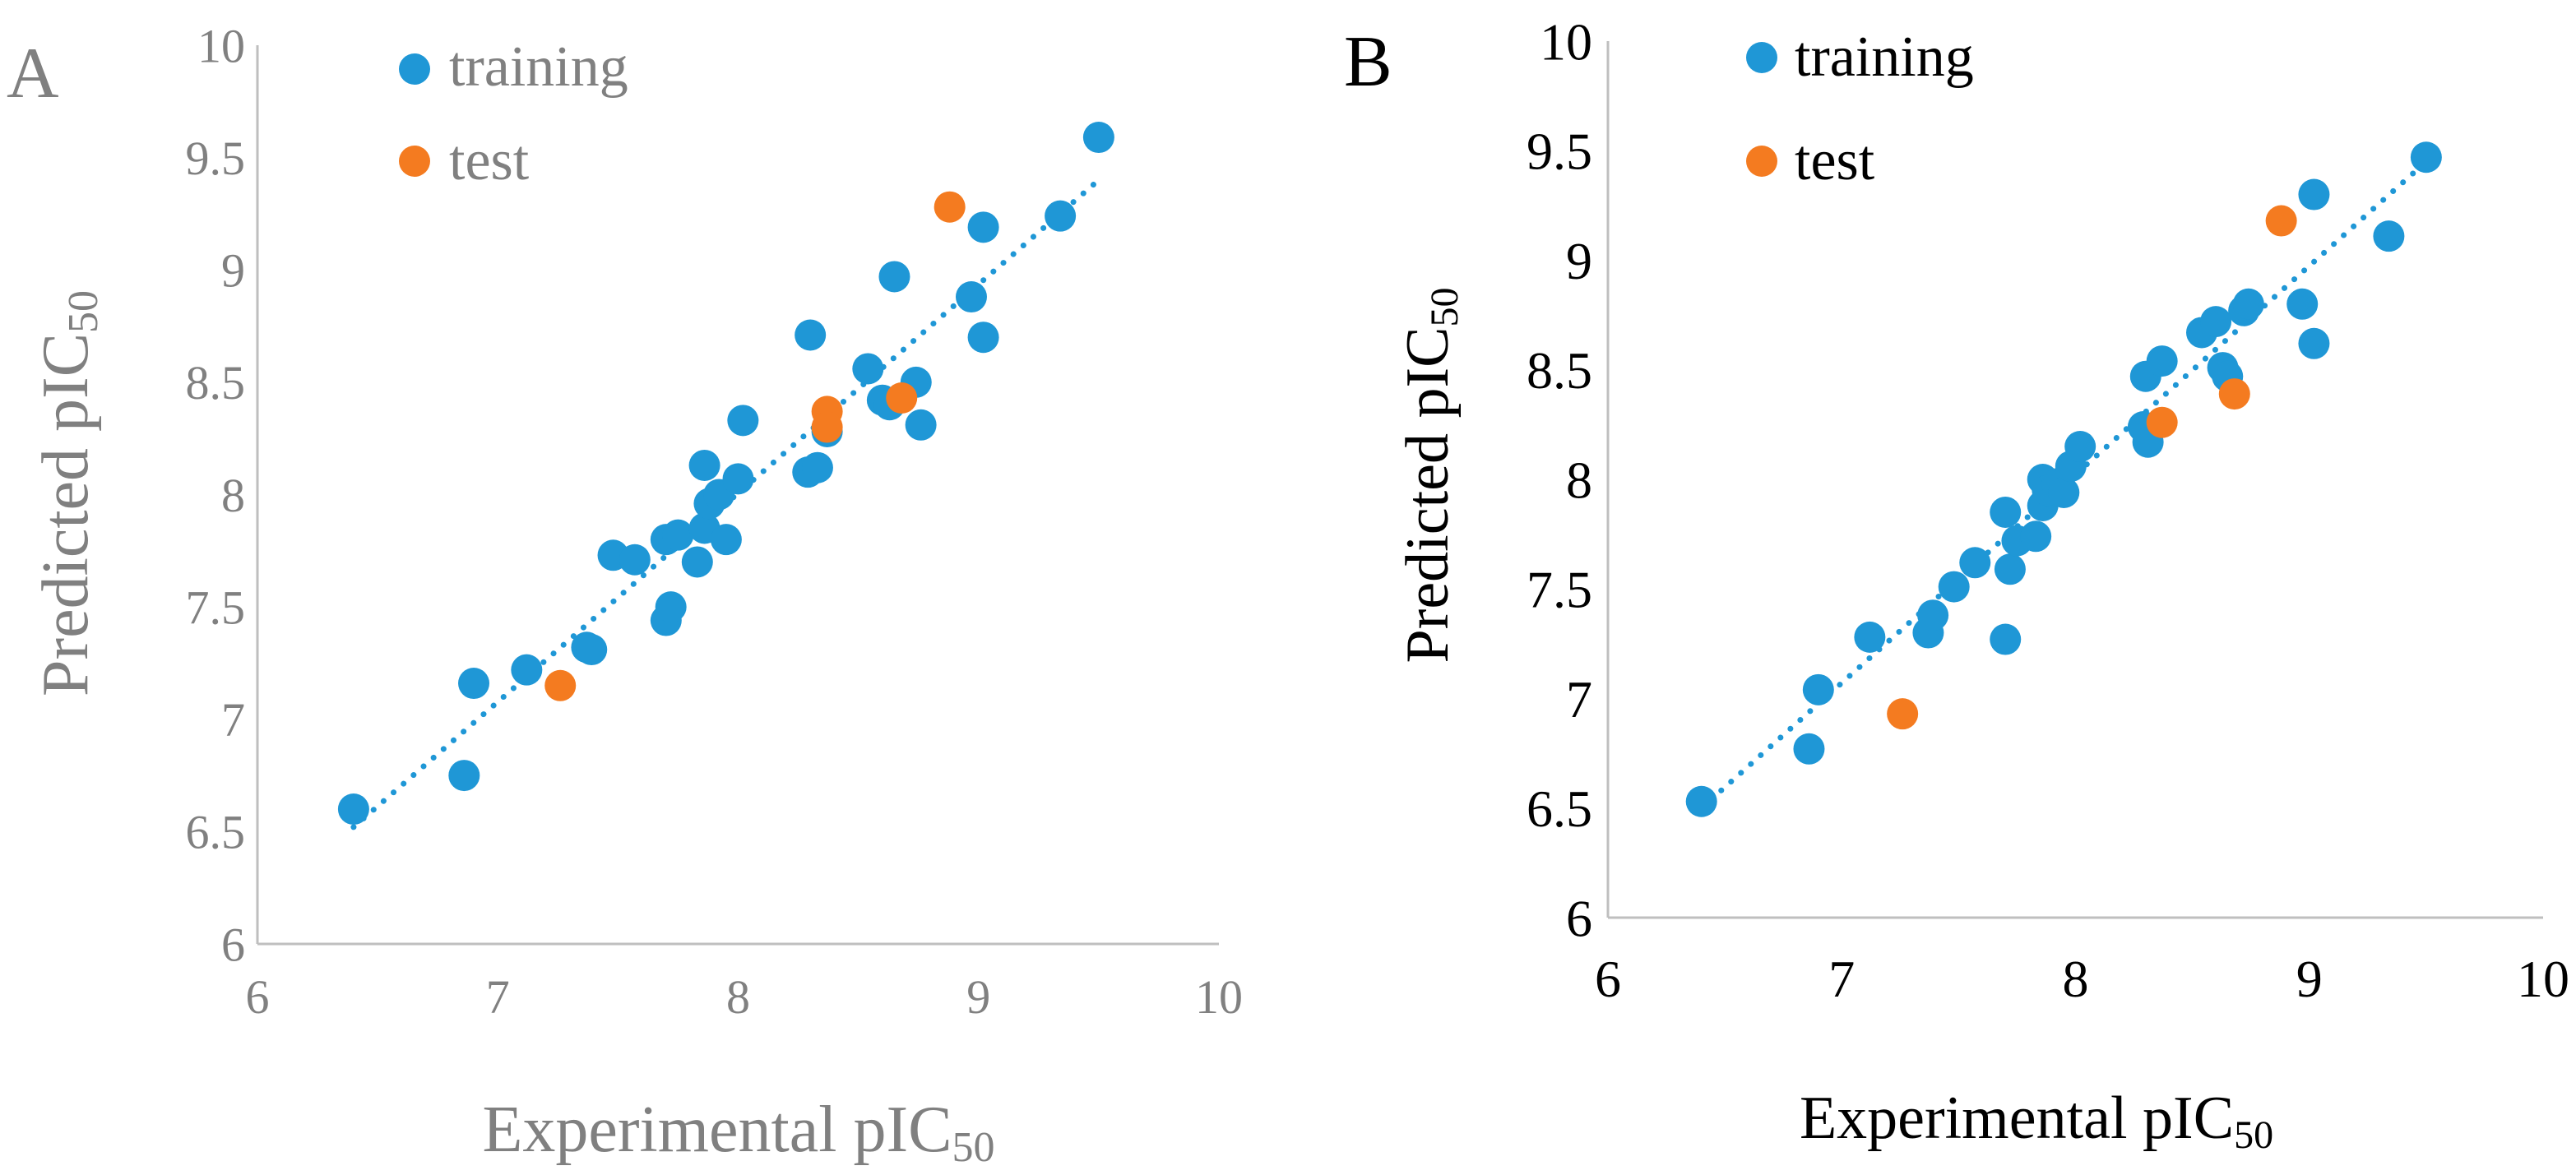  Describe the element at coordinates (233, 945) in the screenshot. I see `y-tick-label-a: 6` at that location.